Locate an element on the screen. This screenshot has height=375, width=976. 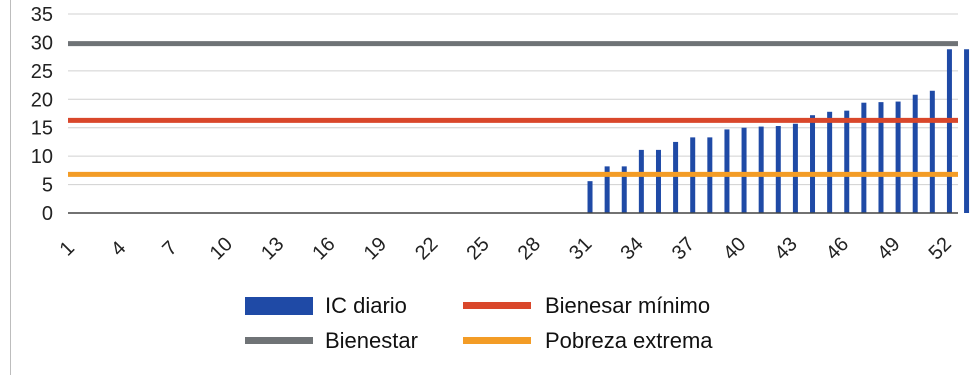
legend-item: IC diario is located at coordinates (326, 305).